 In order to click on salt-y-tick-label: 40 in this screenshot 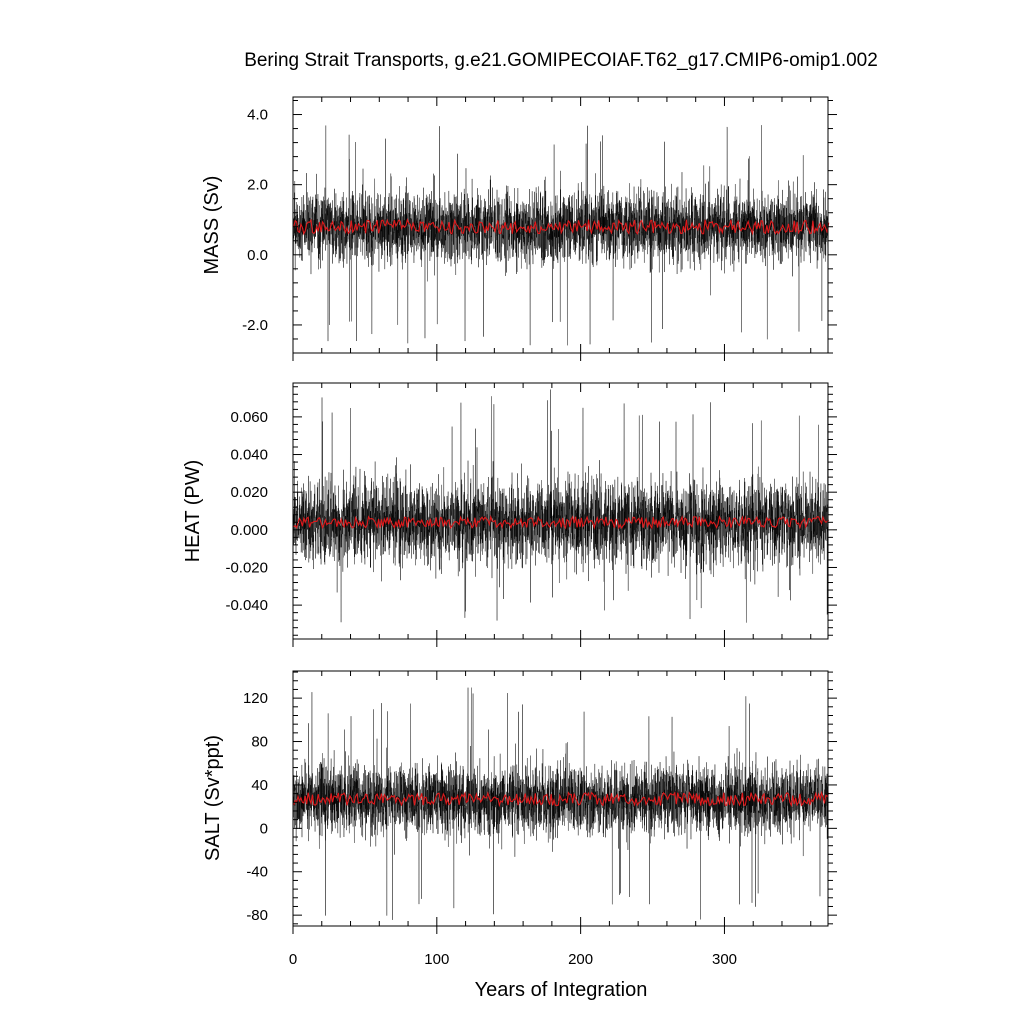, I will do `click(259, 785)`.